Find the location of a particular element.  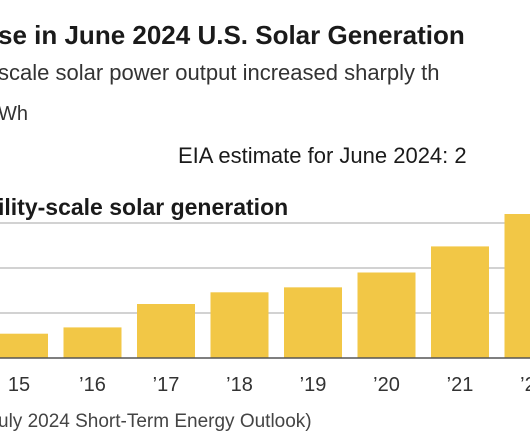

x-tick-label: ’16 is located at coordinates (92, 385).